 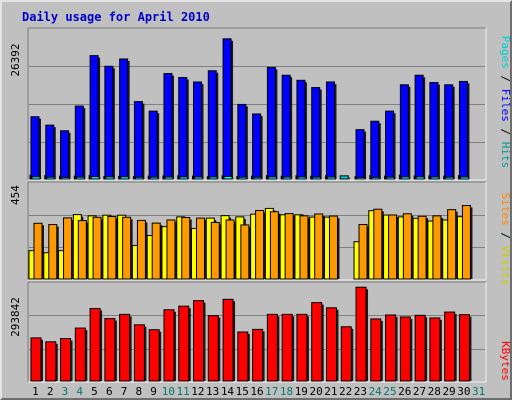 I want to click on x-tick-label: 26, so click(x=404, y=391).